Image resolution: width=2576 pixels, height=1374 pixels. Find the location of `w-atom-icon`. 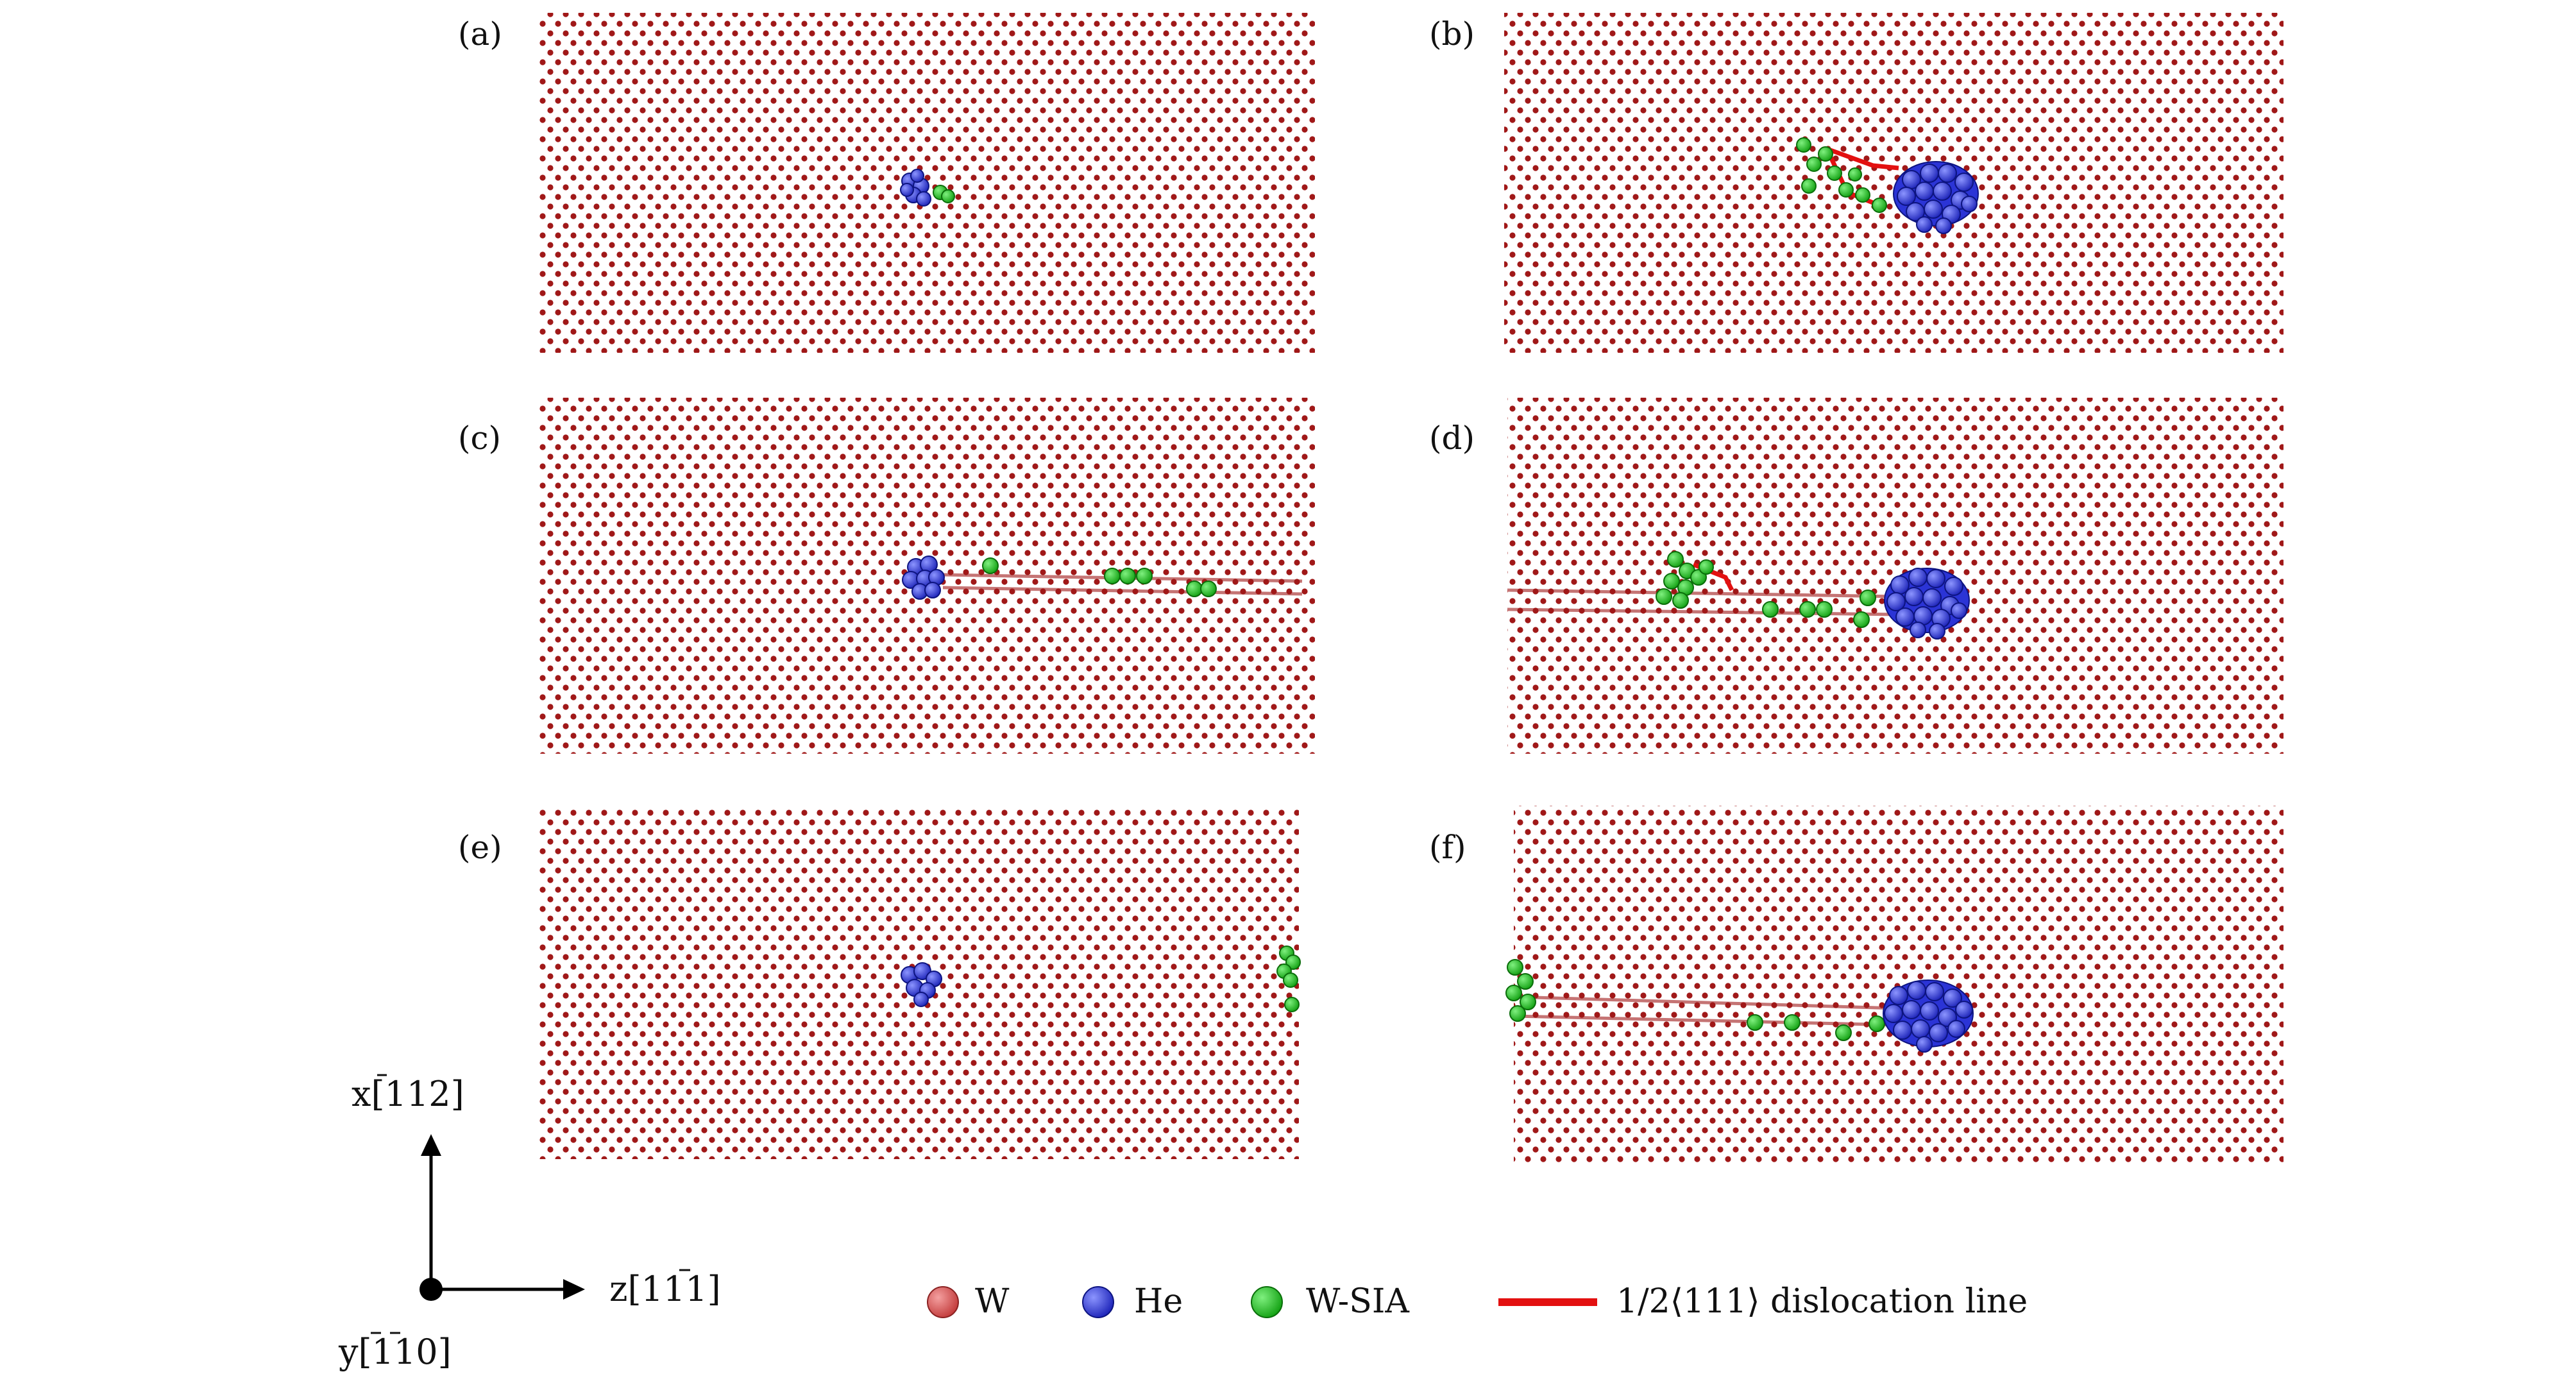

w-atom-icon is located at coordinates (943, 1302).